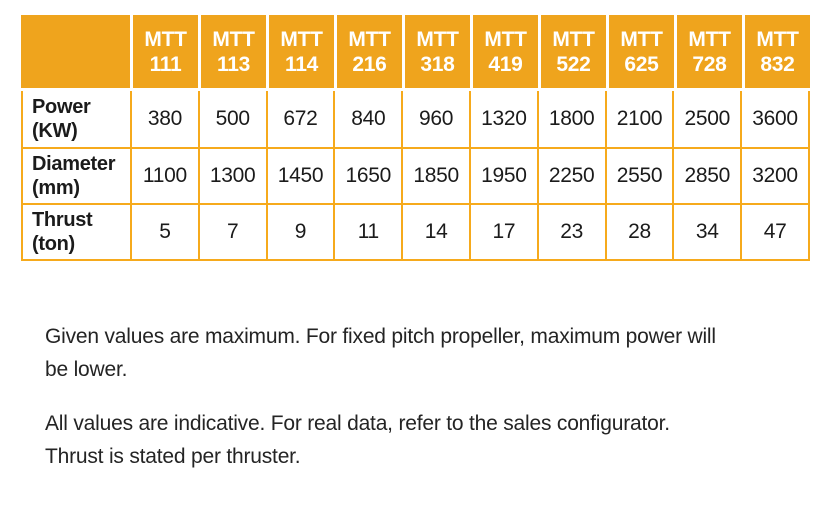  I want to click on table-cell: 672, so click(299, 119).